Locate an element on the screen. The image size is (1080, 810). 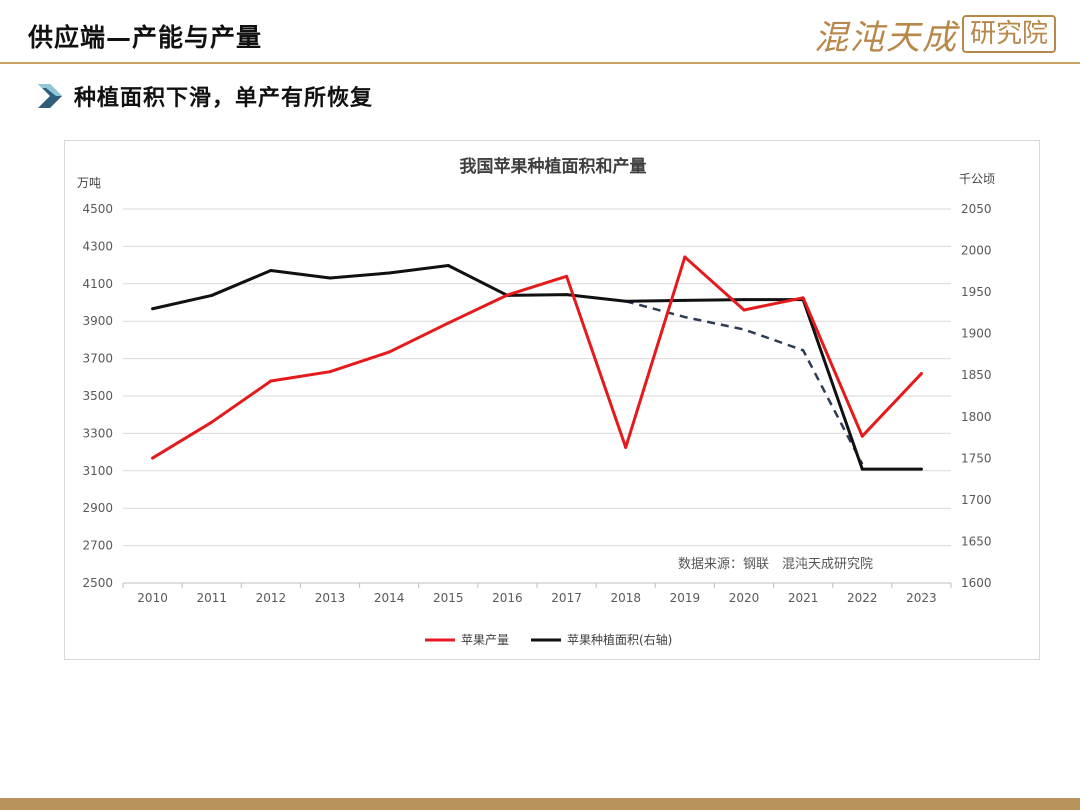
footer-bar is located at coordinates (540, 804).